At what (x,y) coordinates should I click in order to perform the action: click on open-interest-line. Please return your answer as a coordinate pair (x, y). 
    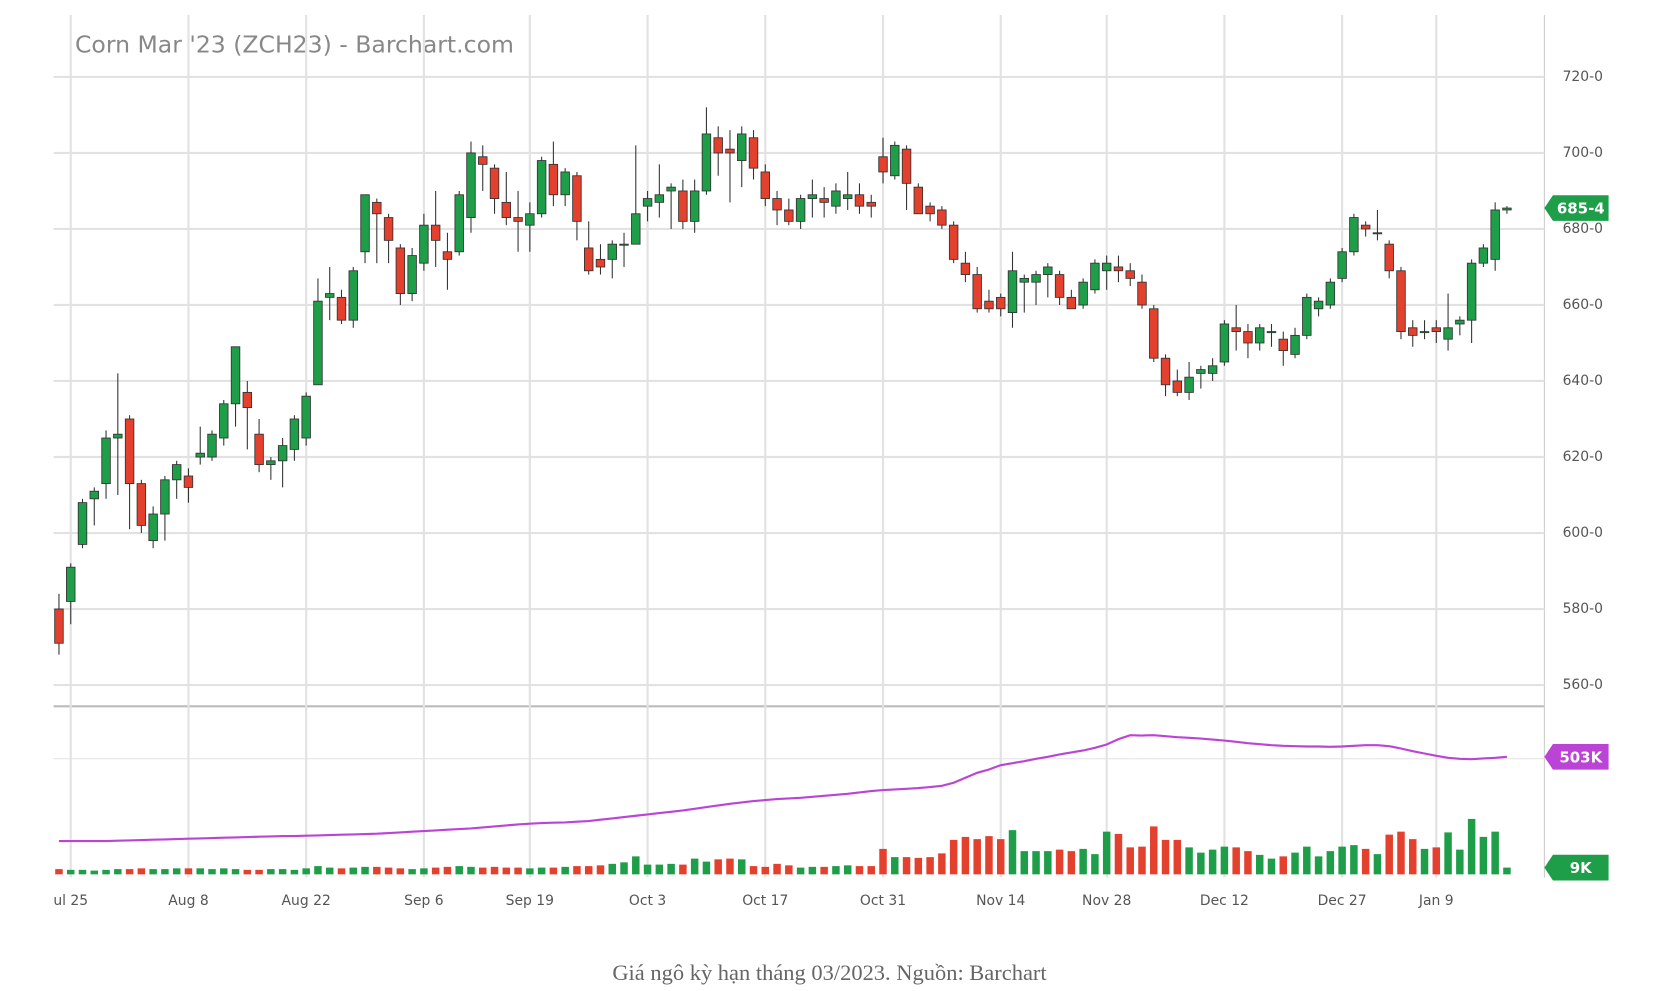
    Looking at the image, I should click on (783, 788).